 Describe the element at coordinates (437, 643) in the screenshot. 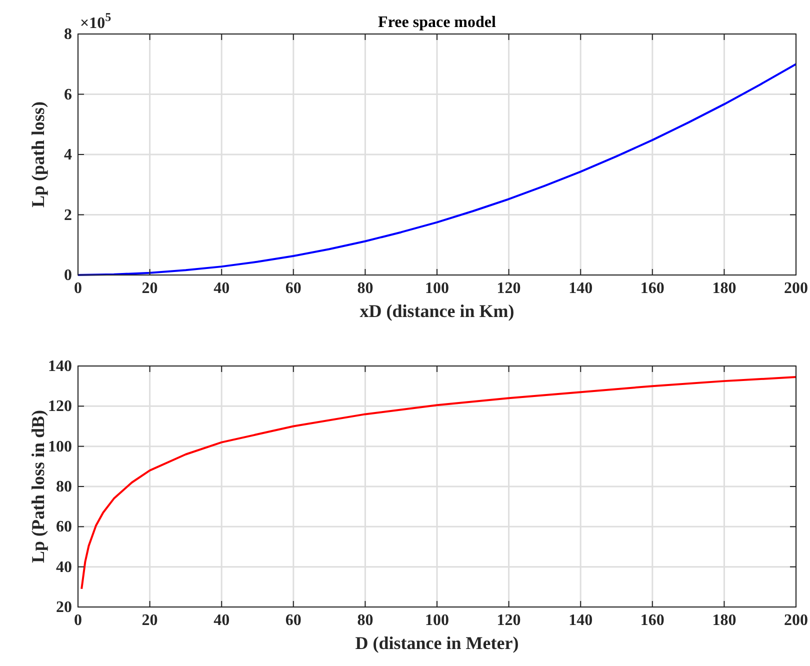

I see `x-axis-title: D (distance in Meter)` at that location.